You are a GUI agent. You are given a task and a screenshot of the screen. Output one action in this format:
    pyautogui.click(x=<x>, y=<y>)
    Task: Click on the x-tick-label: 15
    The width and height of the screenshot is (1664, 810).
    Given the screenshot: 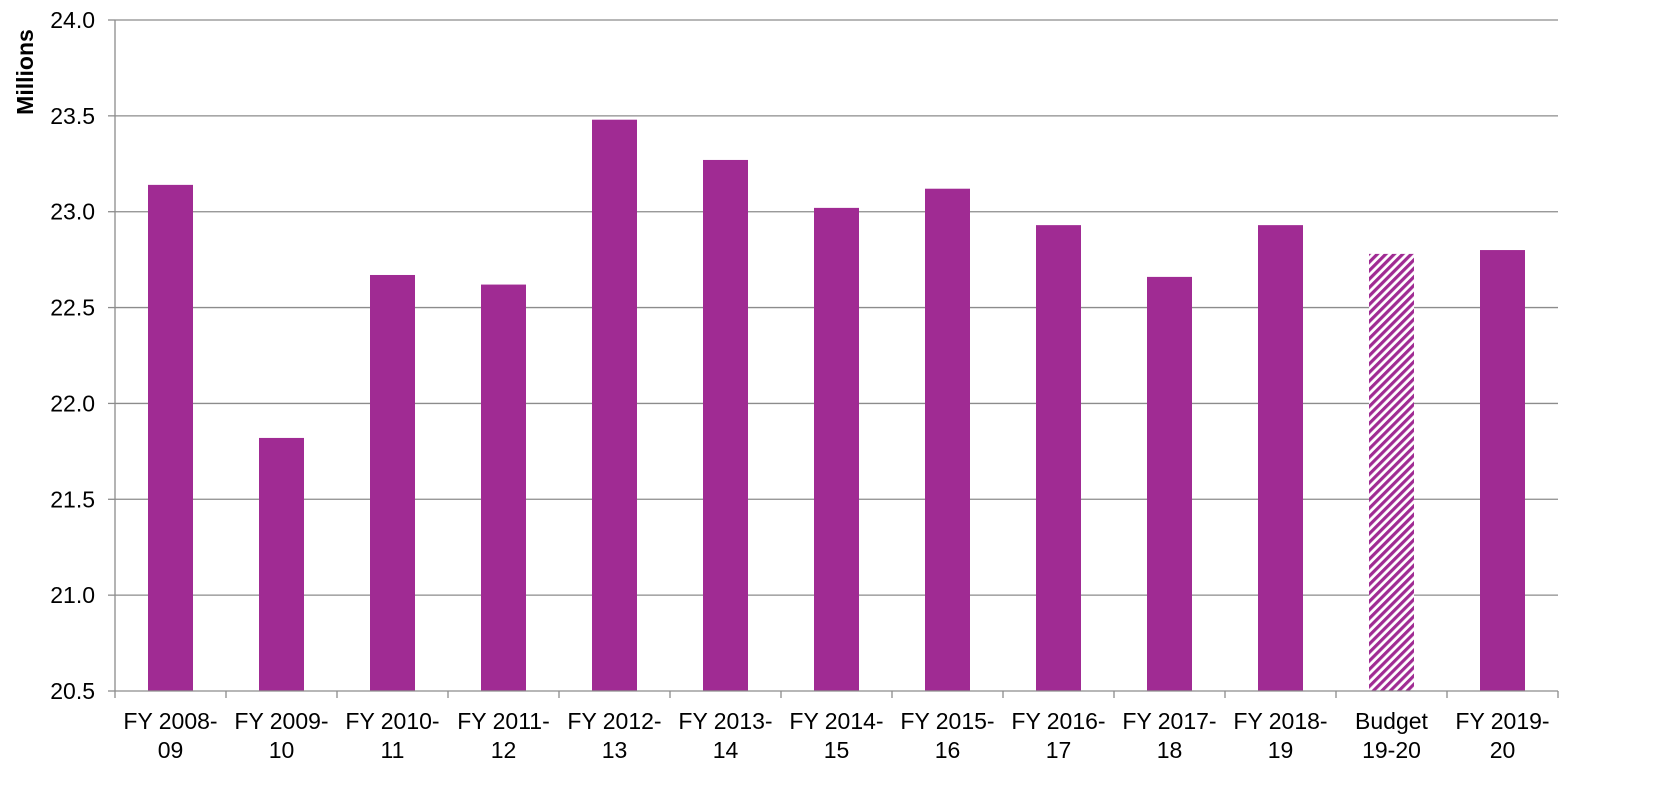 What is the action you would take?
    pyautogui.click(x=837, y=750)
    